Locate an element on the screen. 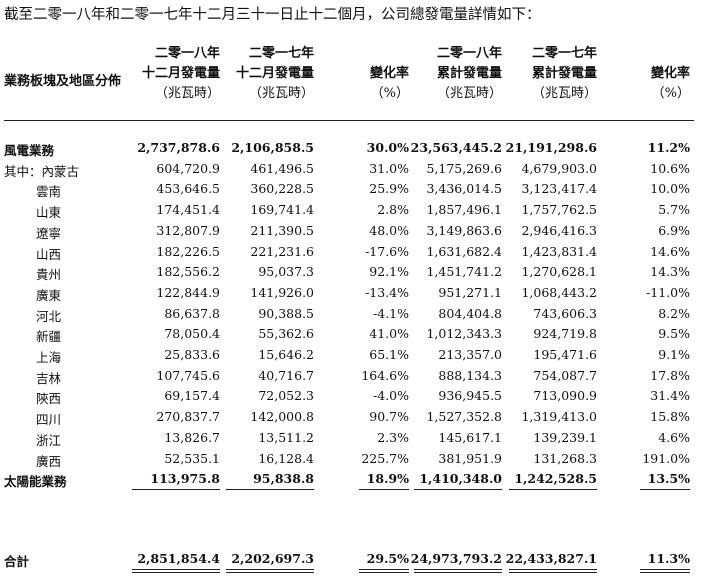  cell-value: 604,720.9 is located at coordinates (188, 168).